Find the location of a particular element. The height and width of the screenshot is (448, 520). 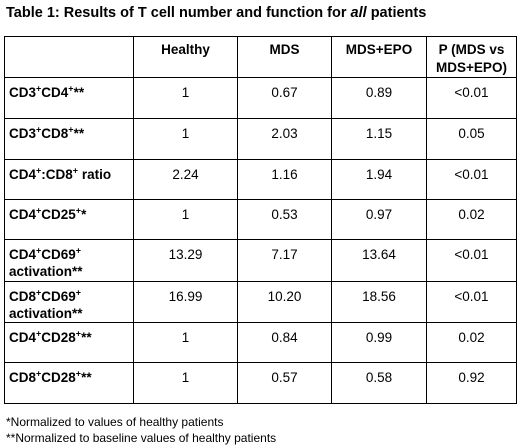

row-label: CD8+CD69+ activation** is located at coordinates (69, 302).